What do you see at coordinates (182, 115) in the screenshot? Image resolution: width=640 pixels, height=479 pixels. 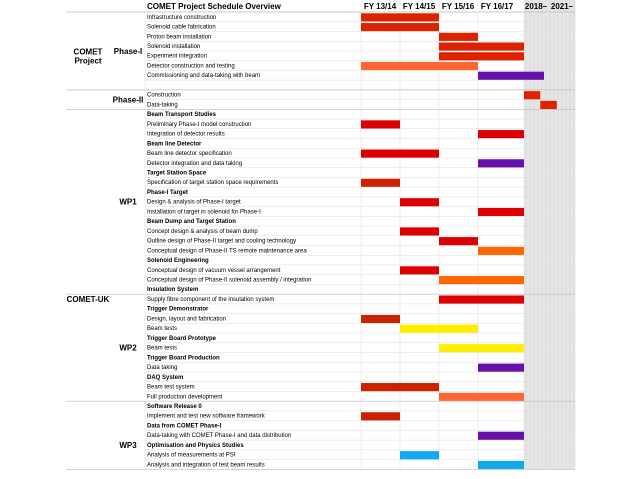 I see `task-section-label: Beam Transport Studies` at bounding box center [182, 115].